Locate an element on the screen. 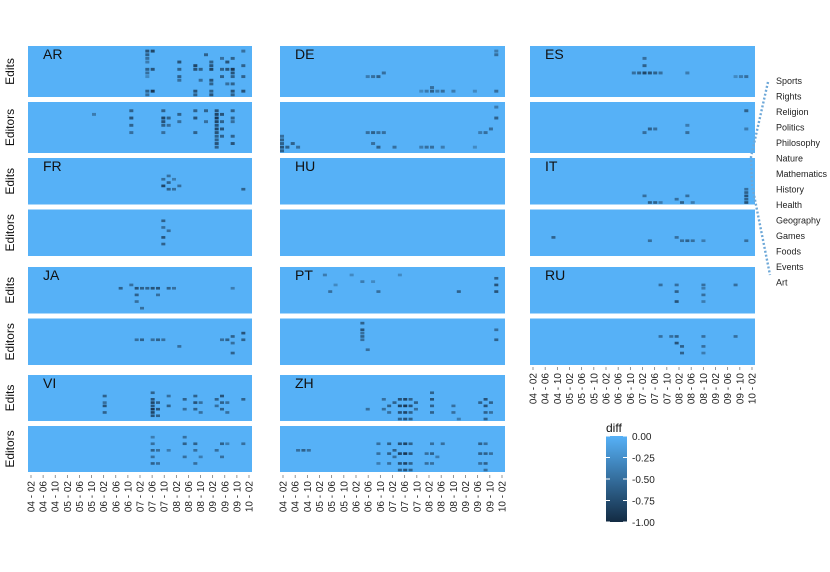 This screenshot has width=830, height=572. x-tick-label: 08 - 02 is located at coordinates (680, 389).